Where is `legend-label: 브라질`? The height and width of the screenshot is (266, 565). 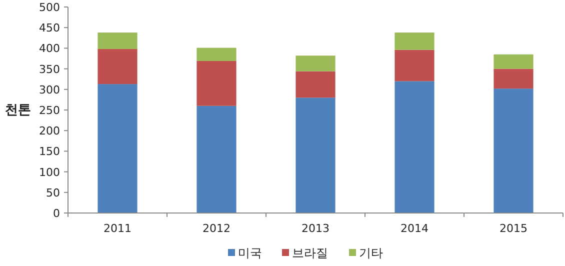
legend-label: 브라질 is located at coordinates (310, 253).